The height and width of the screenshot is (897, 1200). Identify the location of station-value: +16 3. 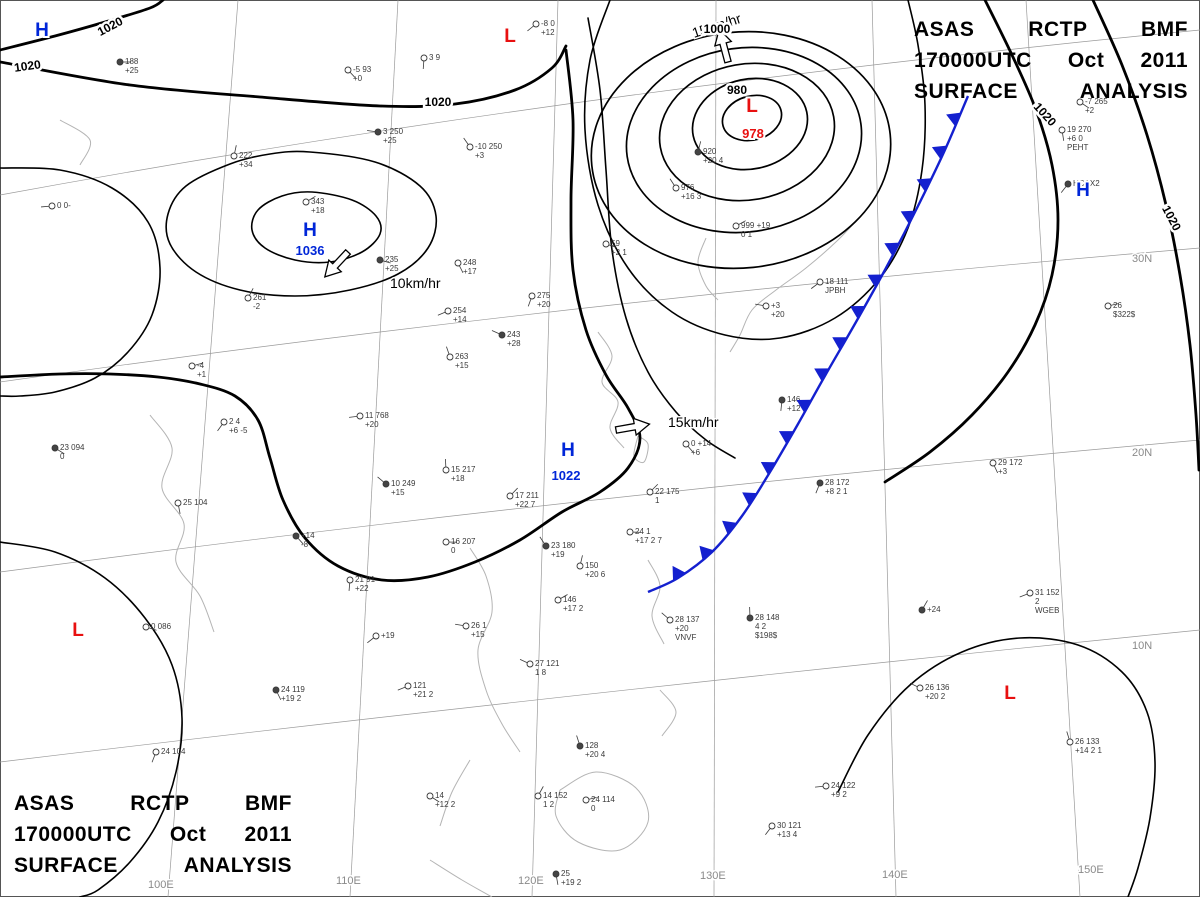
(691, 196).